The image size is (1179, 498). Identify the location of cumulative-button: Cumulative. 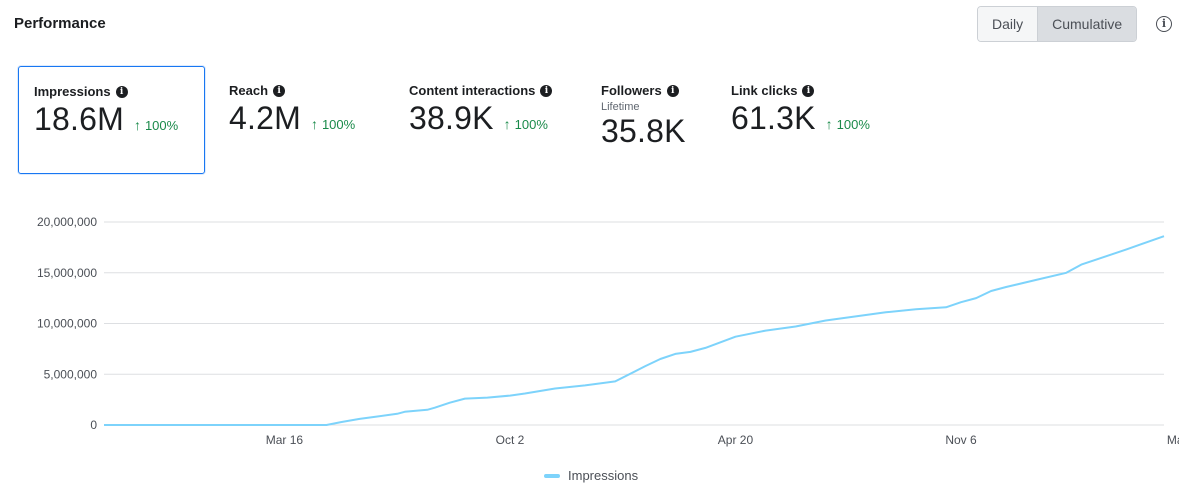
(1087, 24).